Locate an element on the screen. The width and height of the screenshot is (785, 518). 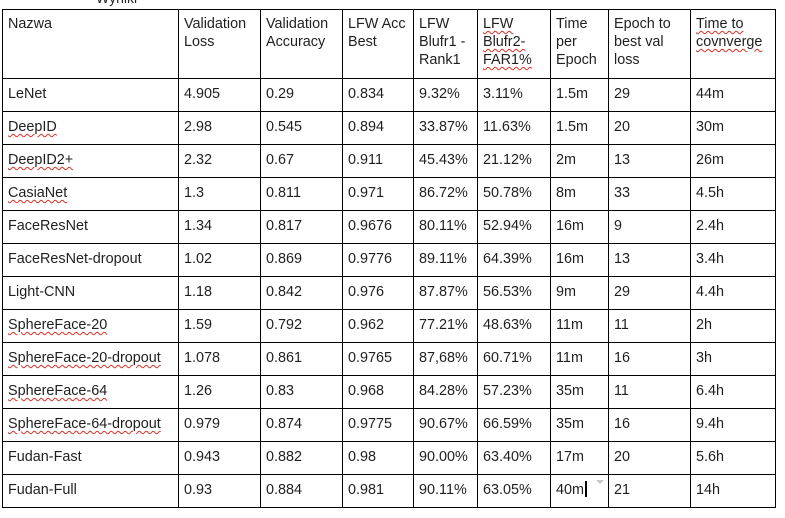
table-cell: 3.11% is located at coordinates (514, 95).